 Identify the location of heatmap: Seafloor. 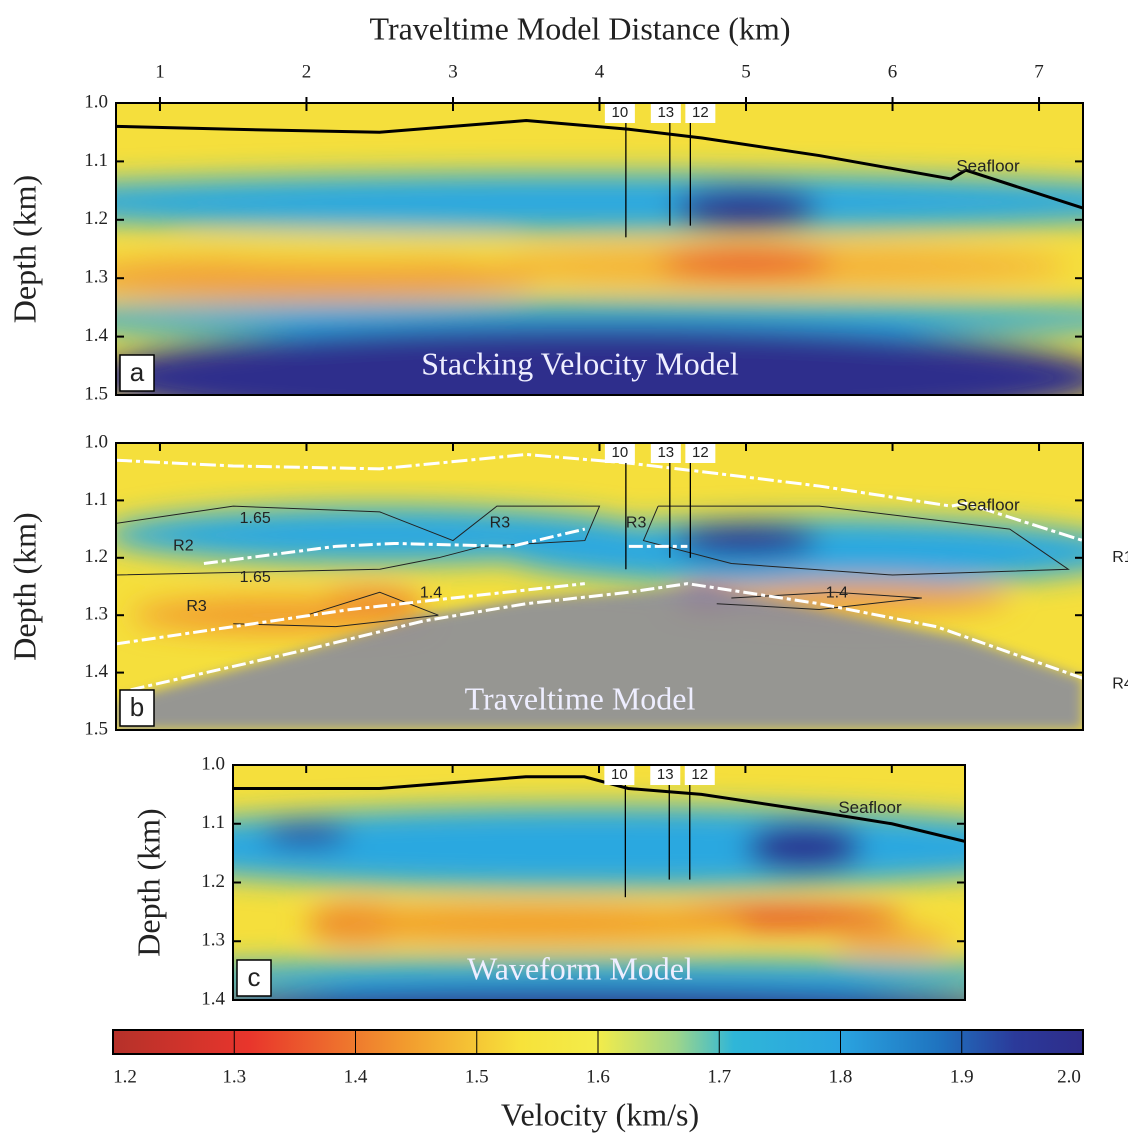
(599, 882).